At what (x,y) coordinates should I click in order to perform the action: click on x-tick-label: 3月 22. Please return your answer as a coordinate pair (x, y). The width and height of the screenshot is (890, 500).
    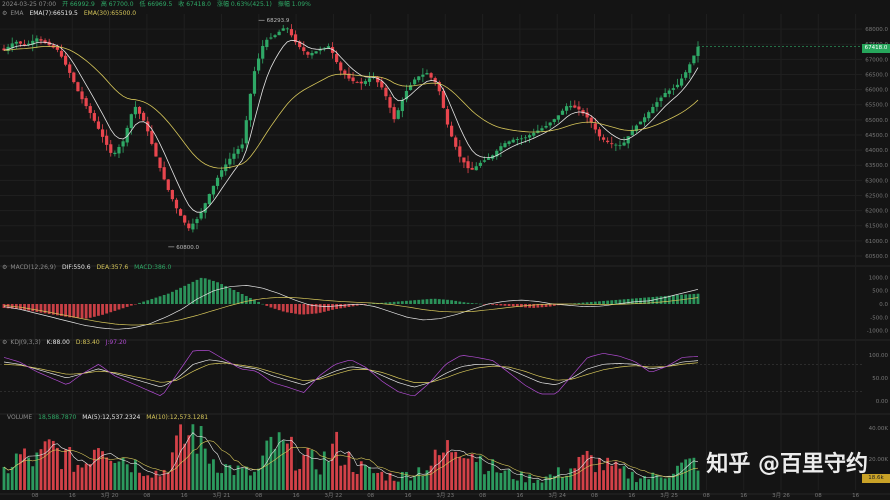
    Looking at the image, I should click on (334, 495).